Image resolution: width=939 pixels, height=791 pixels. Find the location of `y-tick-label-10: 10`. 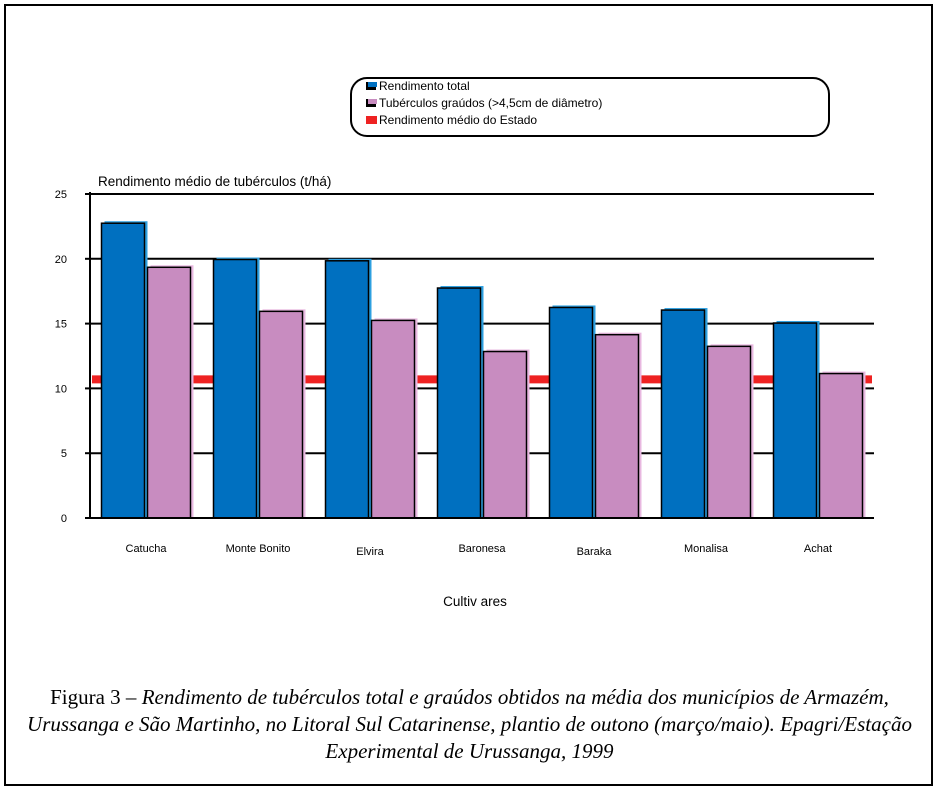

y-tick-label-10: 10 is located at coordinates (61, 389).